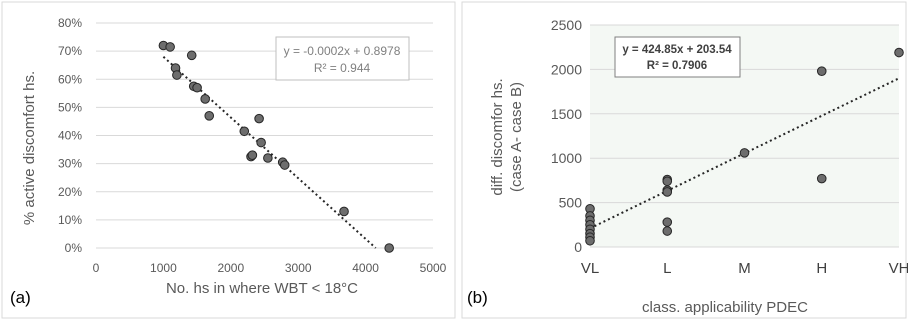  I want to click on panel-a-y-tick-label: 40%, so click(70, 136).